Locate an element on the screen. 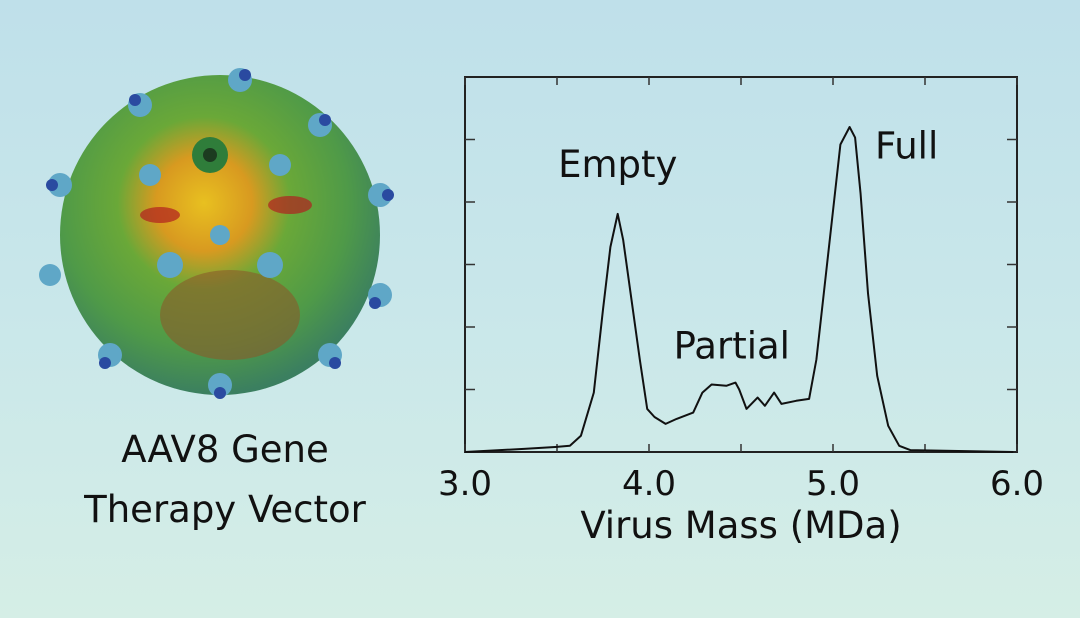 The height and width of the screenshot is (618, 1080). peak-label-partial: Partial is located at coordinates (732, 345).